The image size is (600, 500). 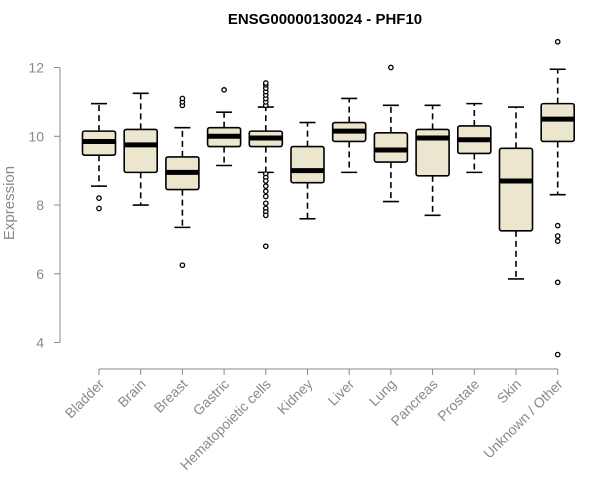 I want to click on y-axis: 4 6 8 10 12, so click(x=44, y=205).